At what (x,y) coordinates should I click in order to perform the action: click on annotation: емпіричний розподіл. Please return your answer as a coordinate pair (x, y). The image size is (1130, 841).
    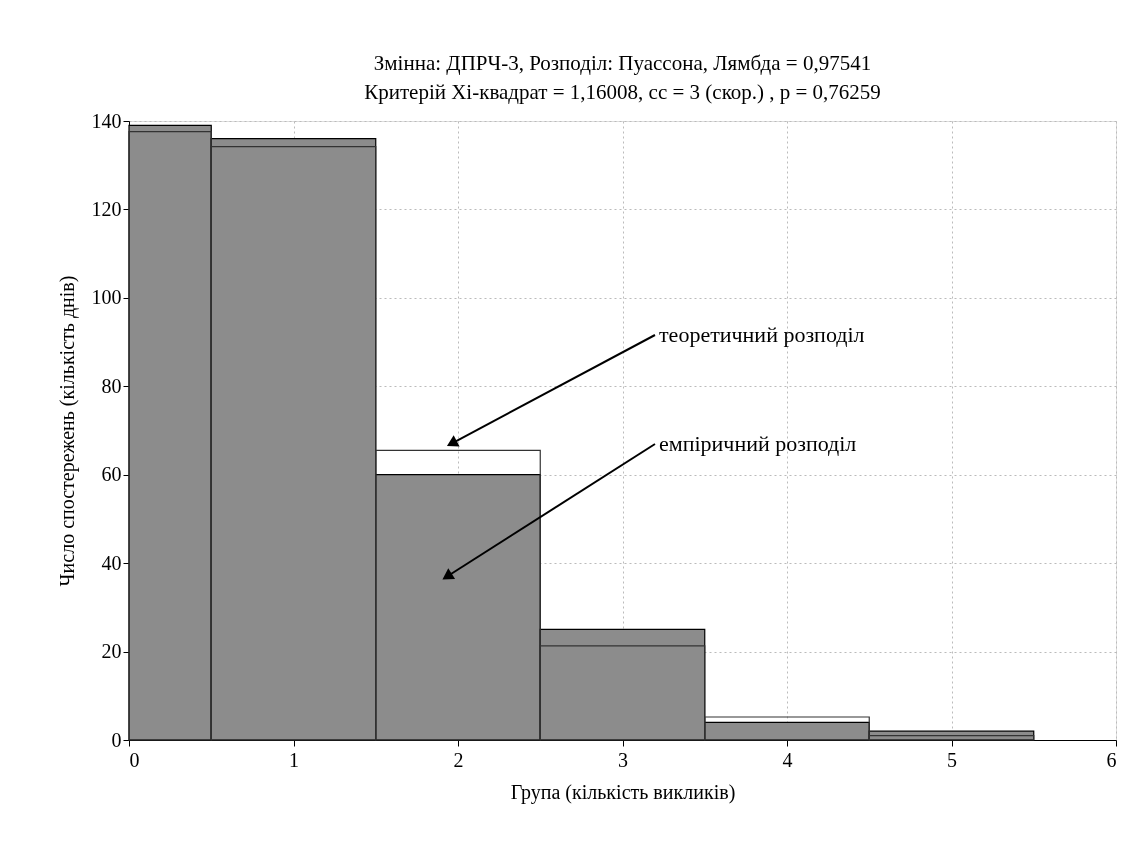
    Looking at the image, I should click on (758, 443).